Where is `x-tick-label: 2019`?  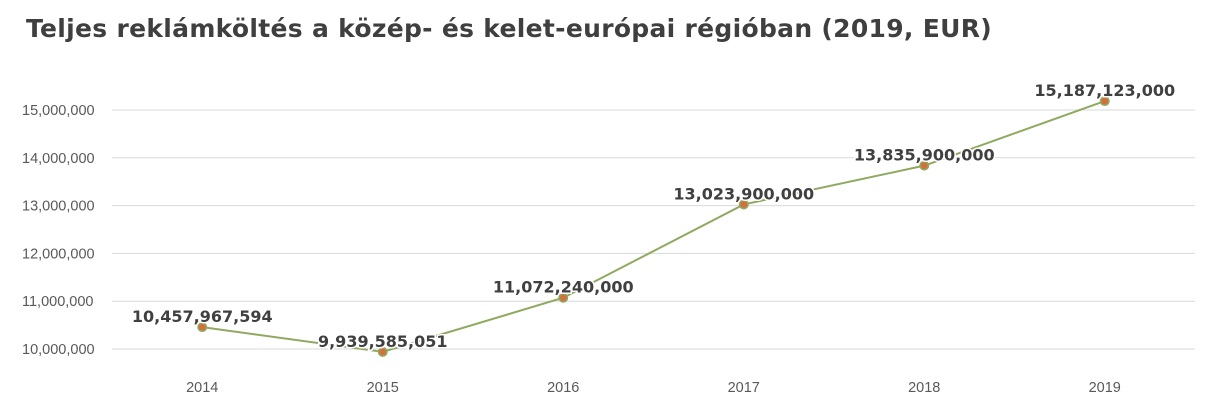
x-tick-label: 2019 is located at coordinates (1105, 388).